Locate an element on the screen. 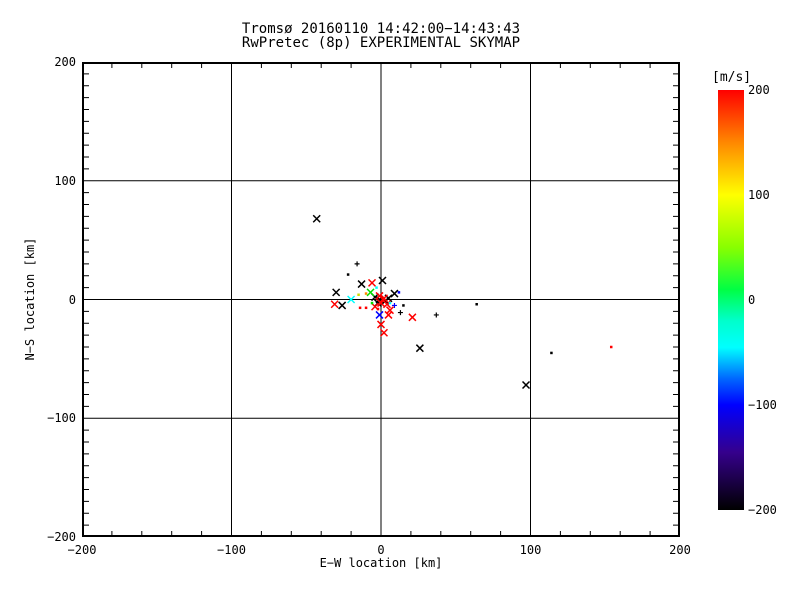  colorbar-gradient is located at coordinates (731, 300).